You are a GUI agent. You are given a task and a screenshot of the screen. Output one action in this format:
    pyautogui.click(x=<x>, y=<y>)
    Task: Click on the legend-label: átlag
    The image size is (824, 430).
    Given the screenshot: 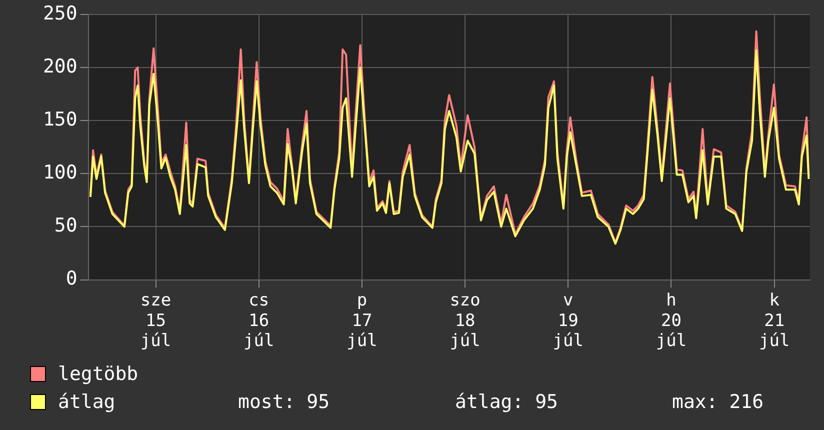 What is the action you would take?
    pyautogui.click(x=87, y=402)
    